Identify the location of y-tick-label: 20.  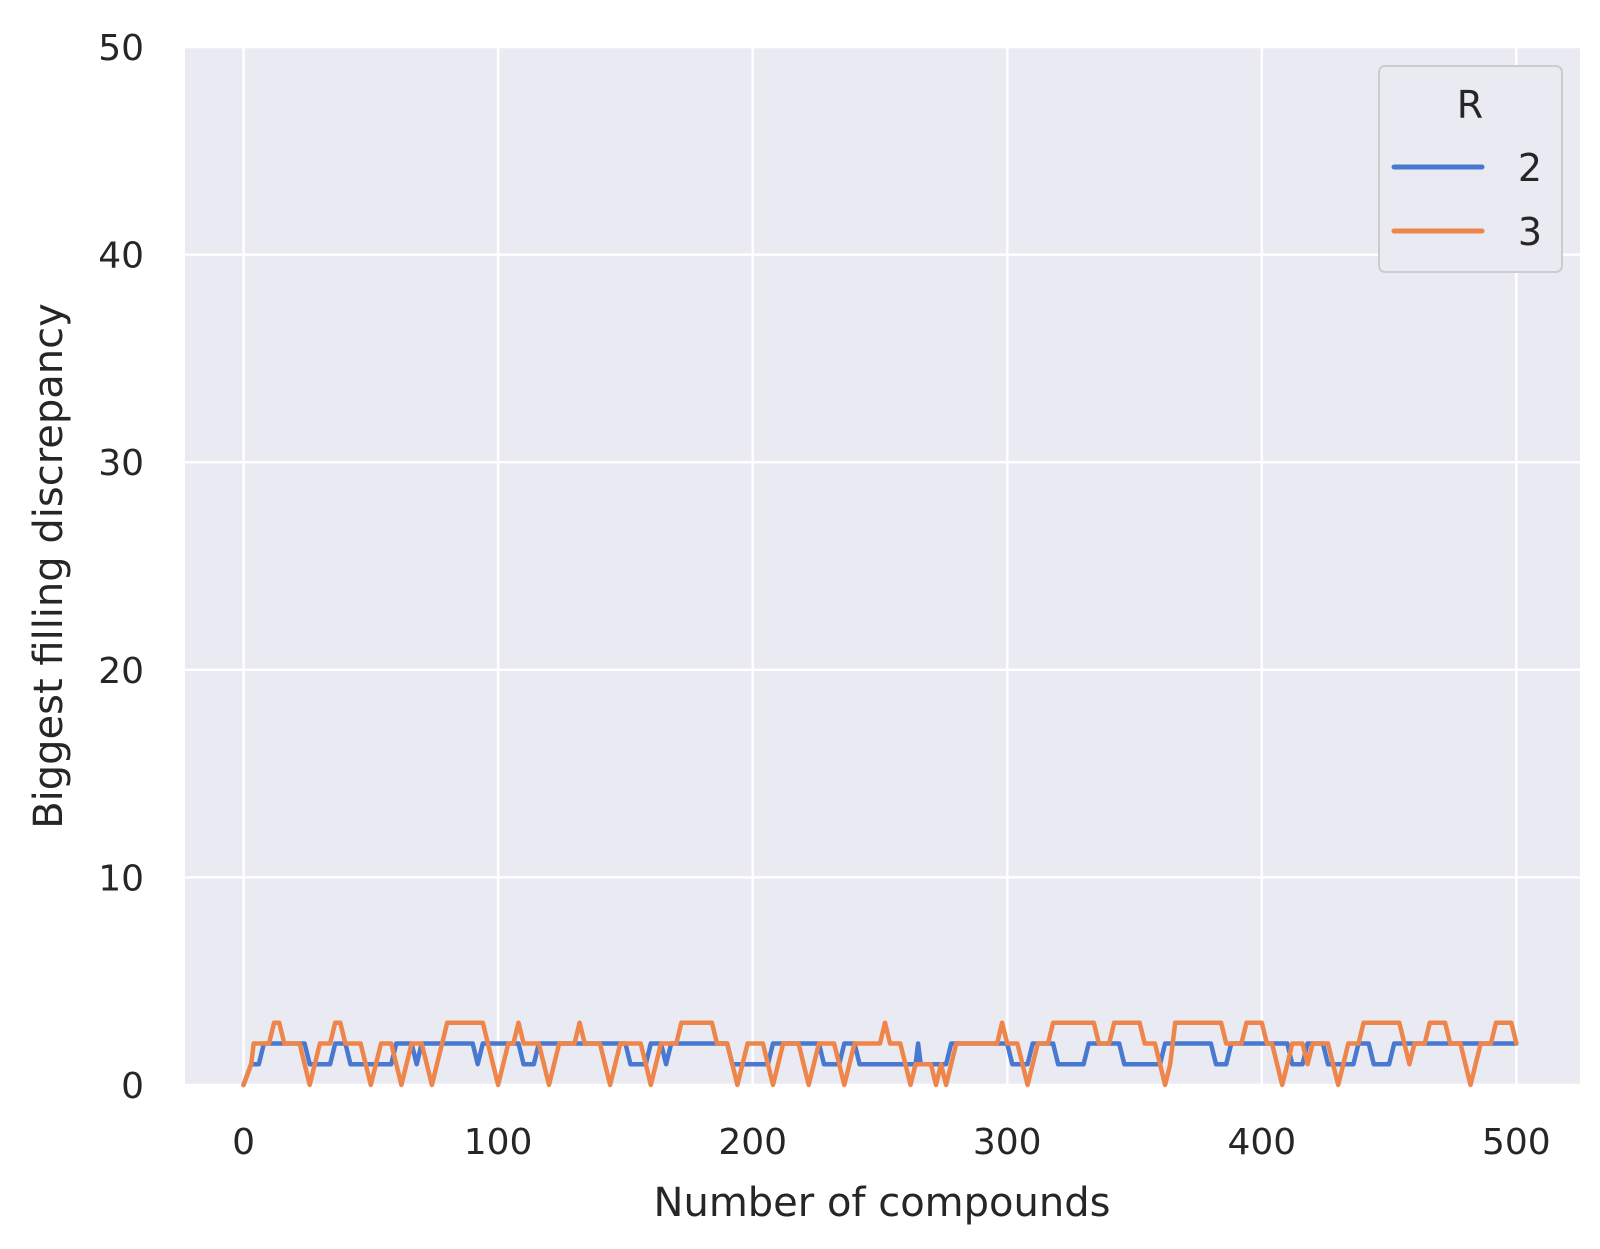
(121, 671).